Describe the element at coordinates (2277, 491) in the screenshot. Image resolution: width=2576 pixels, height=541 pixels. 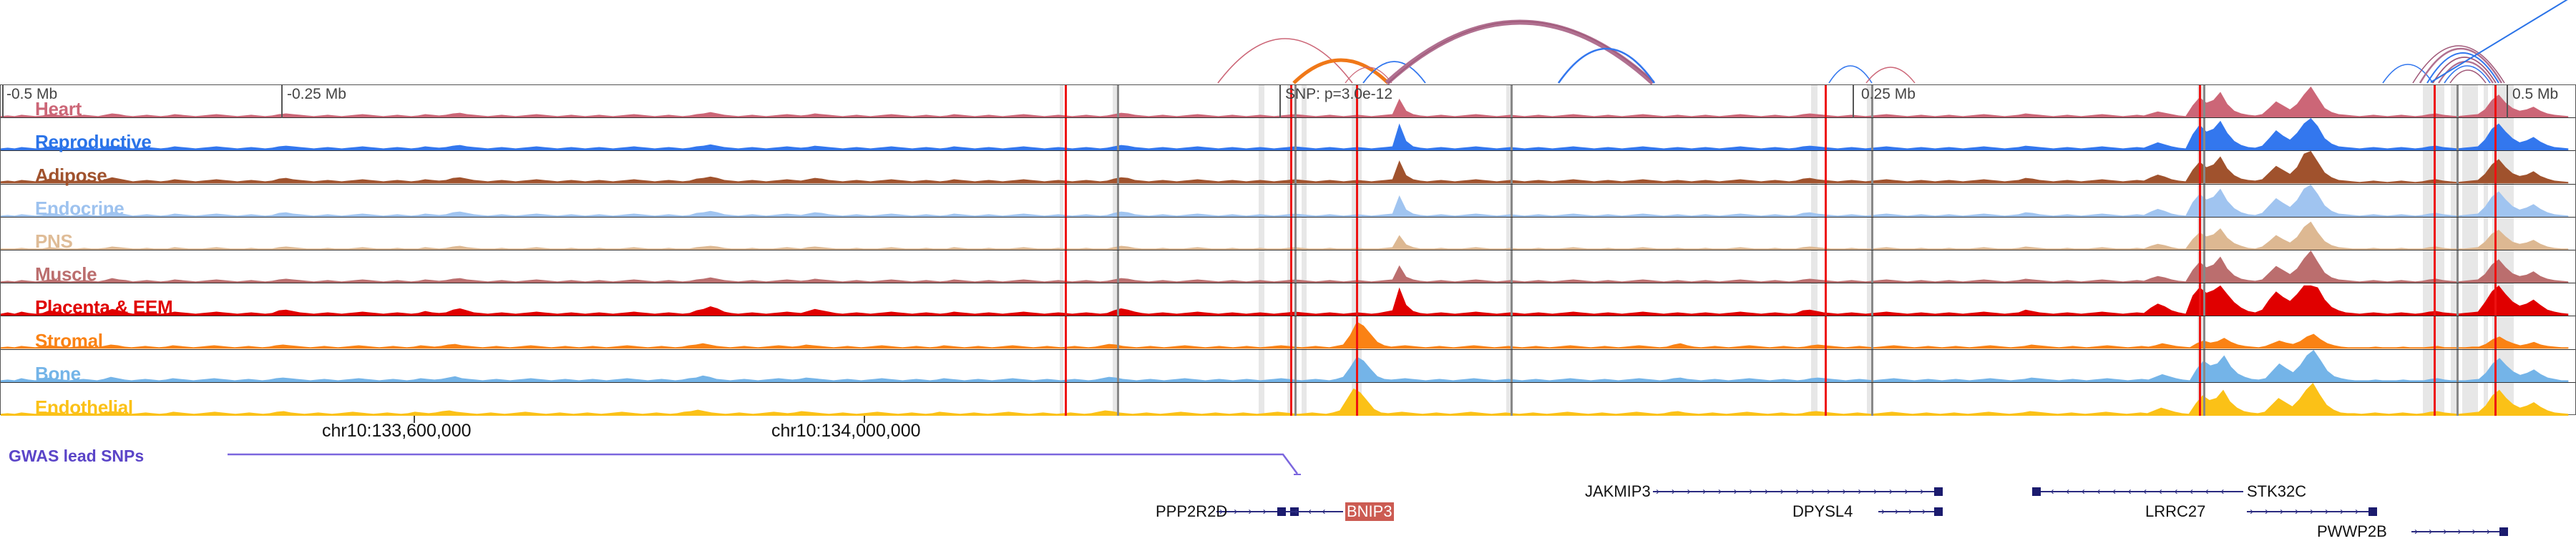
I see `gene-label-stk32c: STK32C` at that location.